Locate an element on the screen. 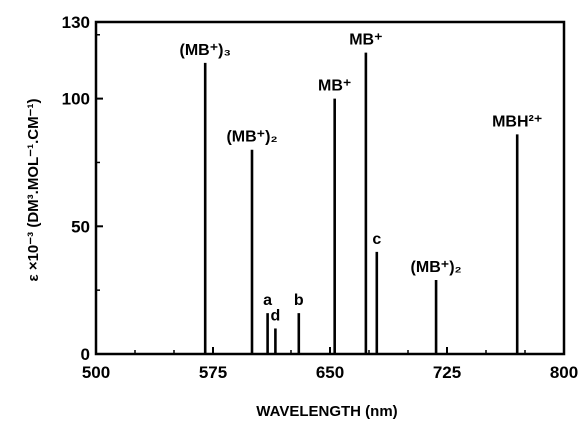  x-axis-title: WAVELENGTH (nm) is located at coordinates (326, 411).